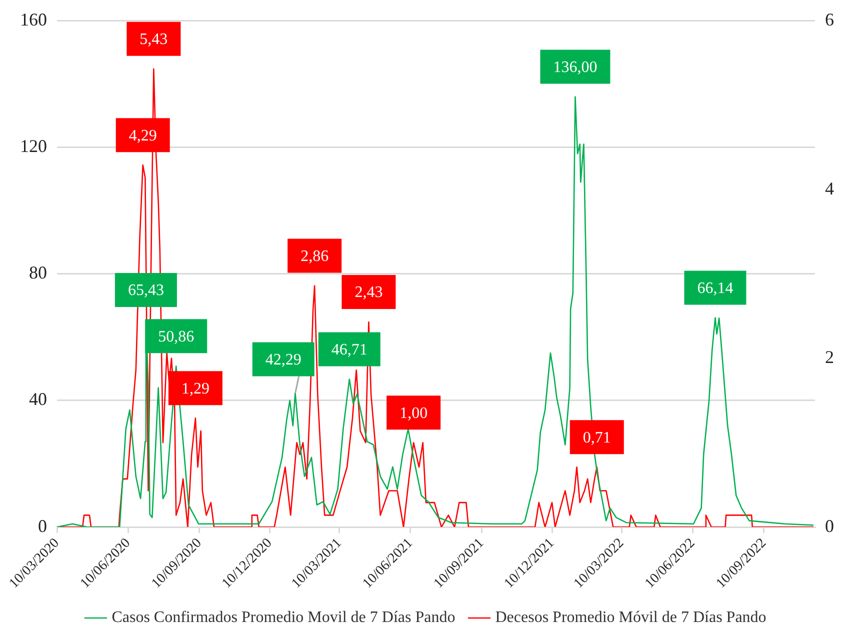 The width and height of the screenshot is (854, 636). Describe the element at coordinates (630, 617) in the screenshot. I see `legend-label: Decesos Promedio Móvil de 7 Días Pando` at that location.